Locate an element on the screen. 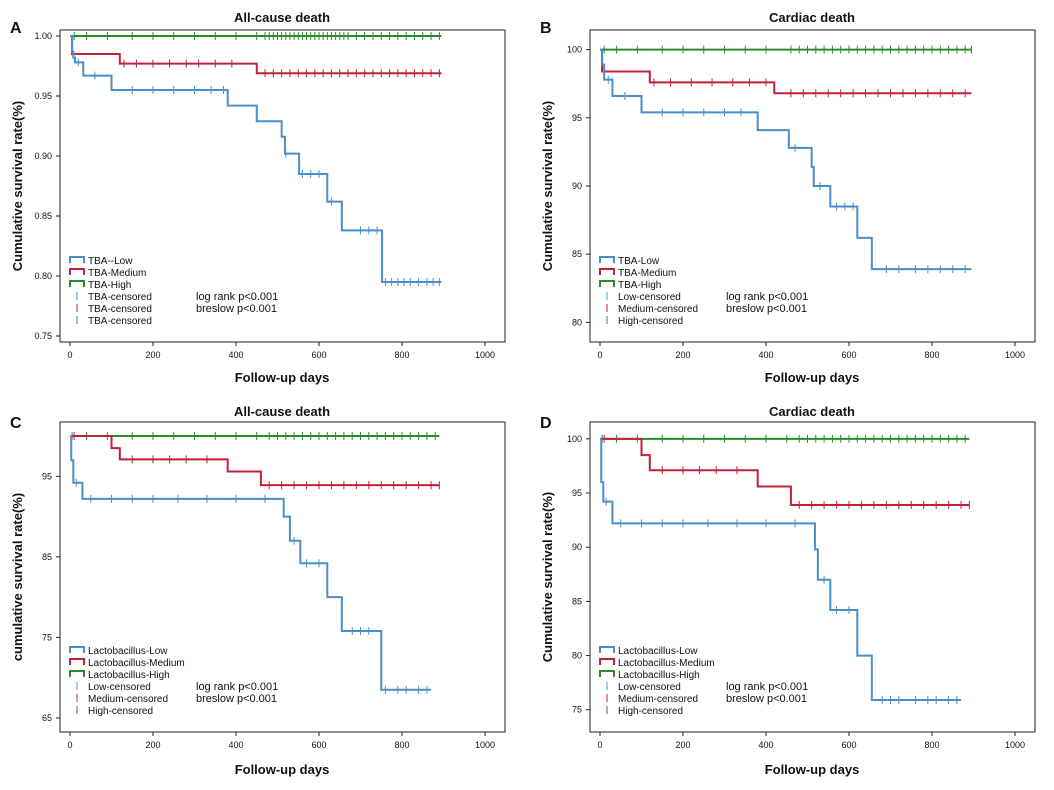 The height and width of the screenshot is (790, 1054). chart-title: All-cause death is located at coordinates (282, 411).